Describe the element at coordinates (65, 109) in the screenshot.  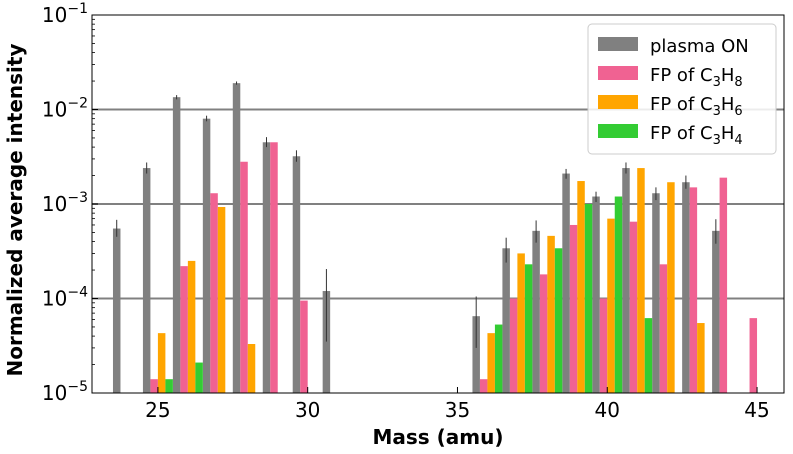
I see `y-tick-label: 10⁻²` at that location.